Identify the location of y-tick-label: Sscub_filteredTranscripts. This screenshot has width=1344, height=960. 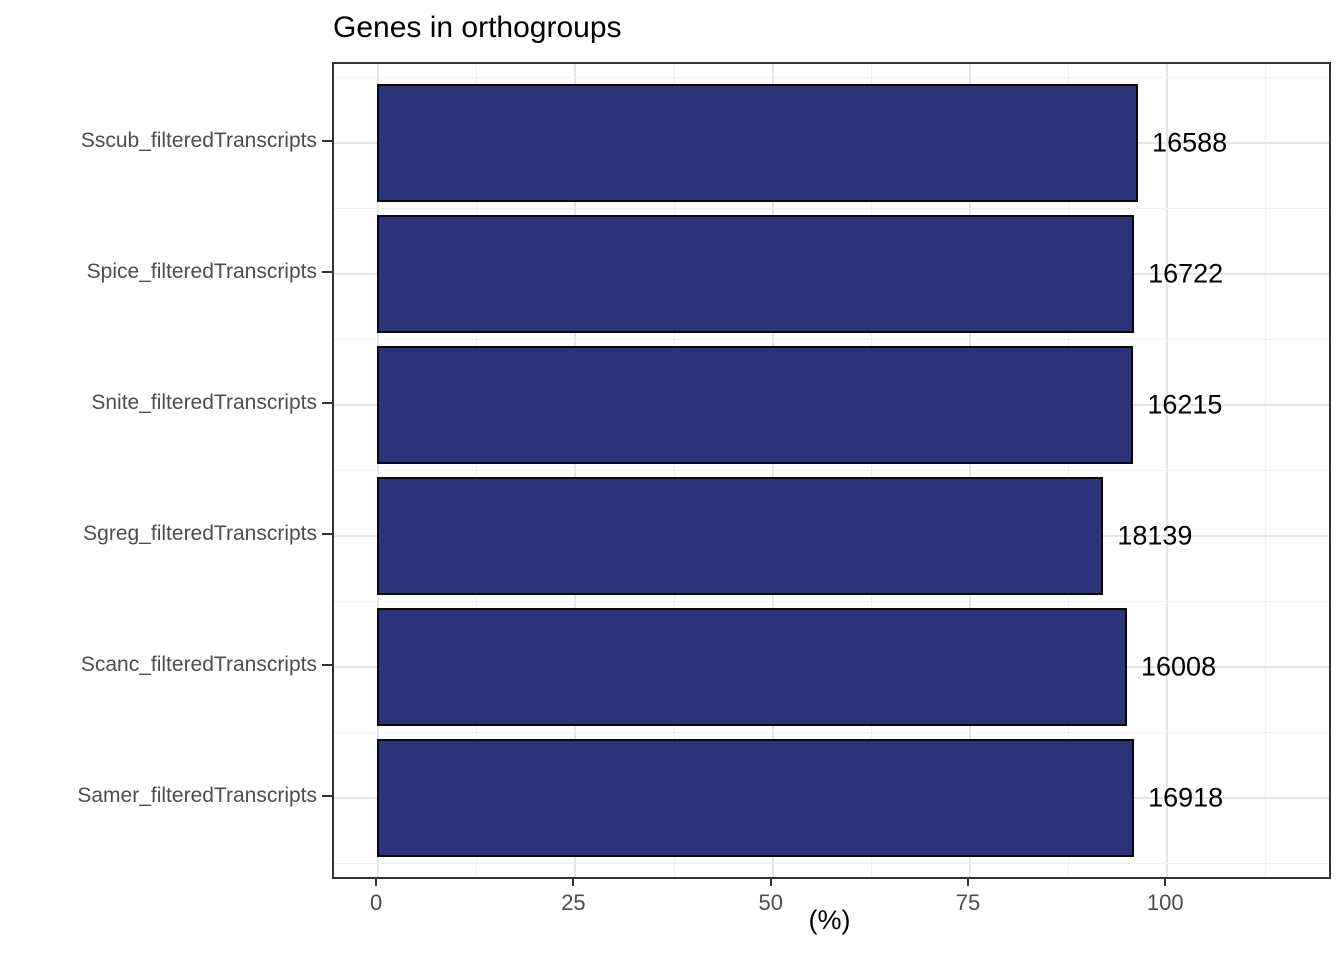
(198, 140).